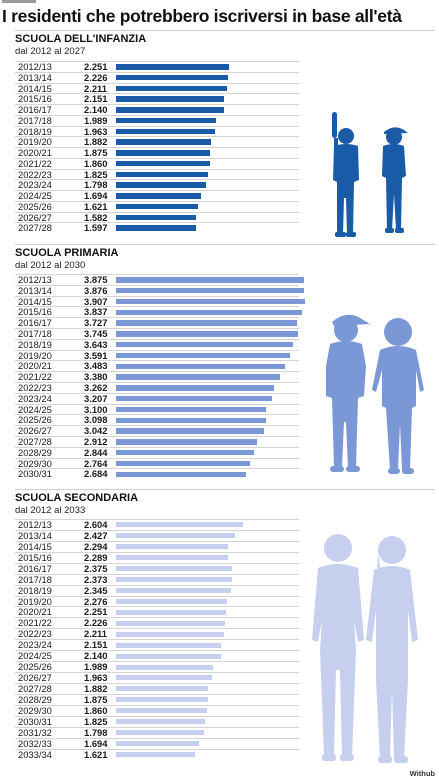  I want to click on data-label: 2.211, so click(95, 88).